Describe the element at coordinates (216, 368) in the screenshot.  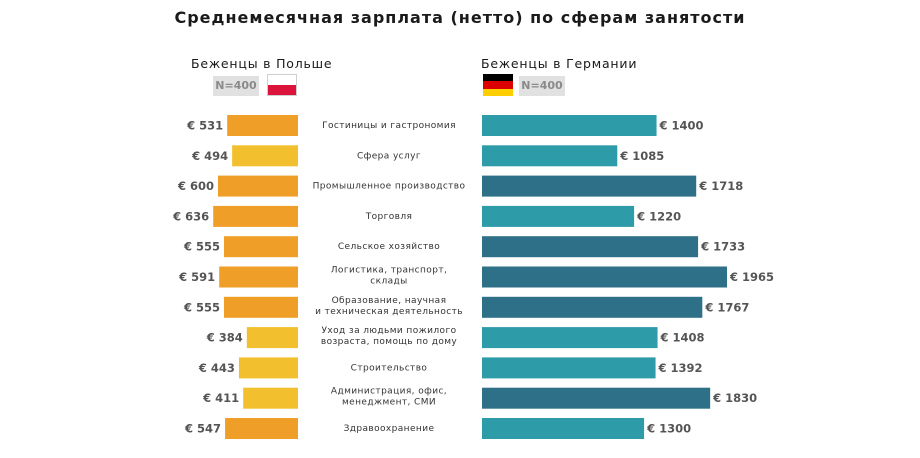
I see `poland-bar-value-label: € 443` at that location.